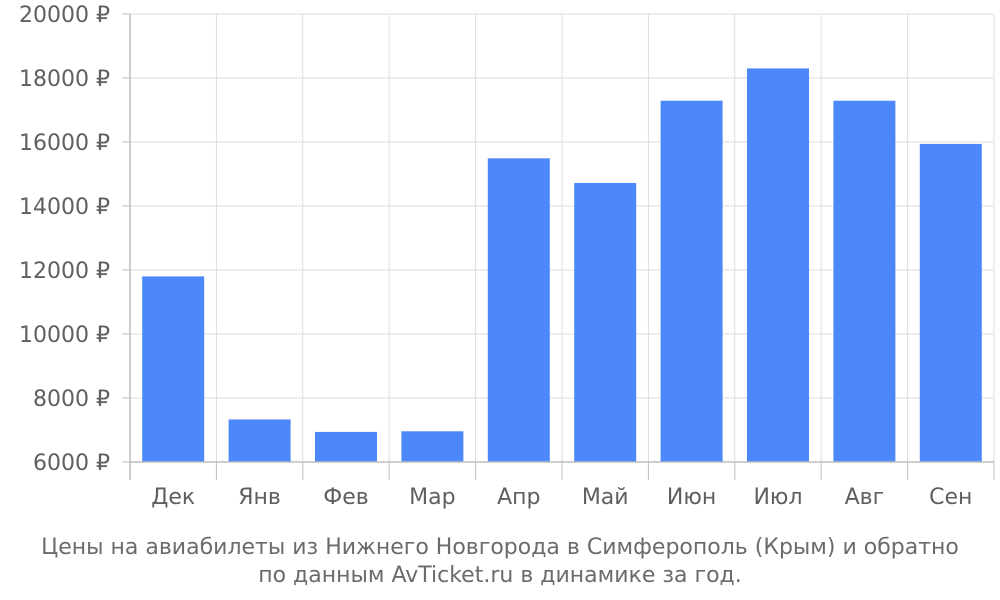 The image size is (1000, 600). I want to click on x-tick-label: Янв, so click(259, 497).